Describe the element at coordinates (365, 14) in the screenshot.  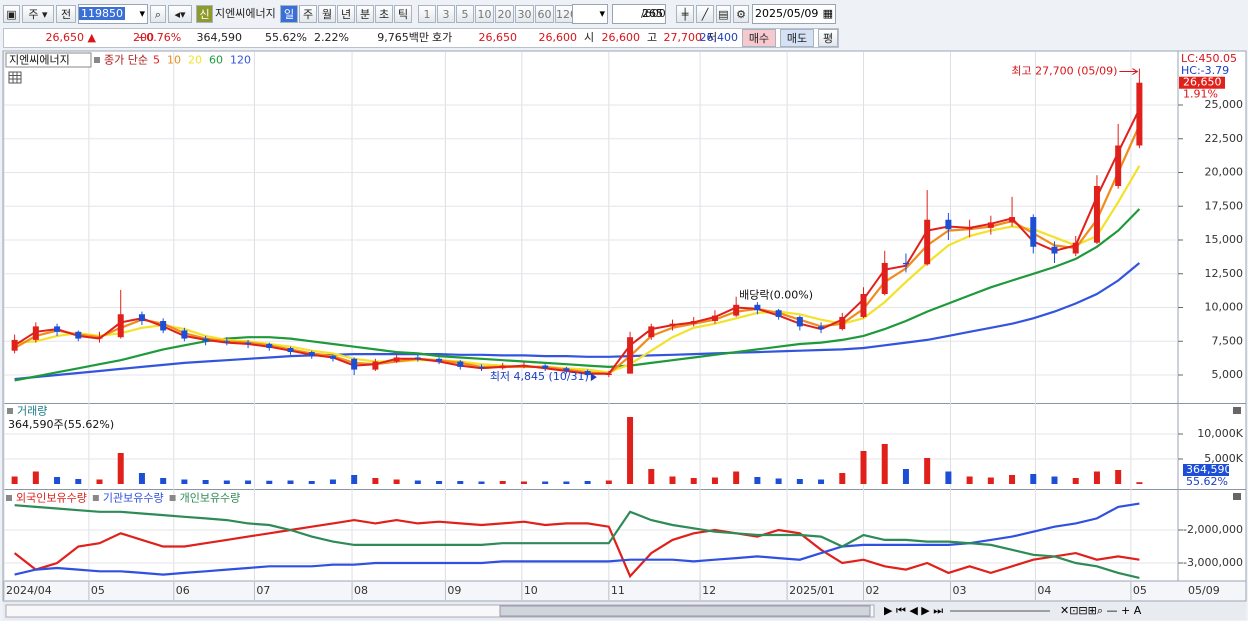
I see `period-button: 분` at that location.